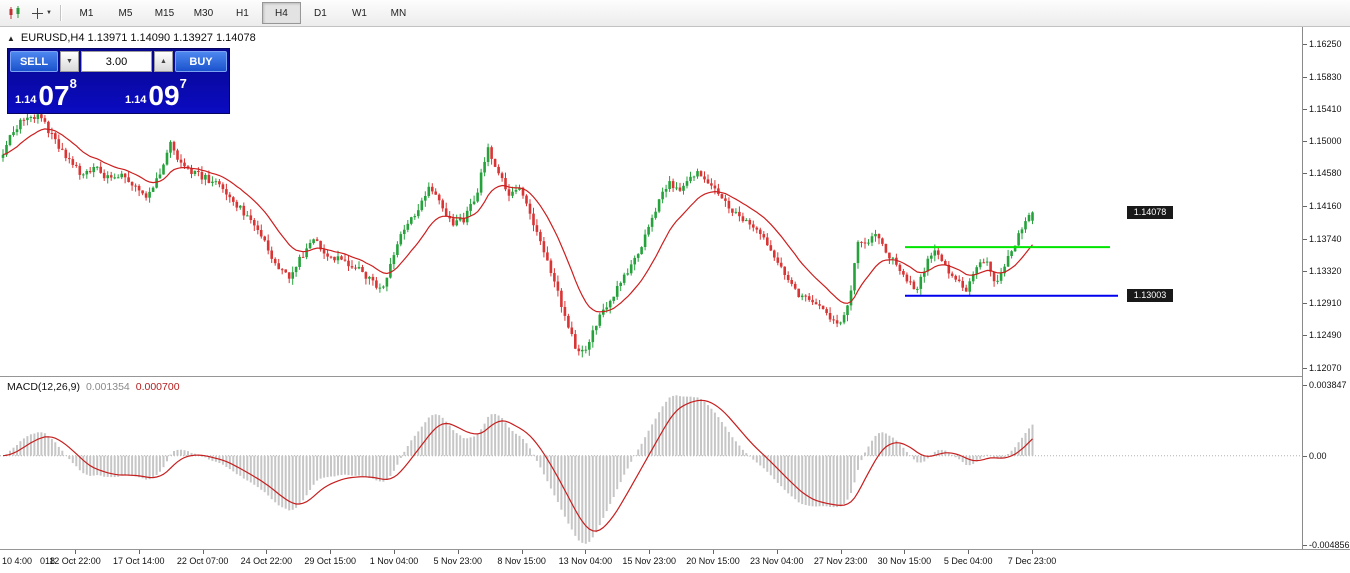  What do you see at coordinates (37, 13) in the screenshot?
I see `crosshair-icon` at bounding box center [37, 13].